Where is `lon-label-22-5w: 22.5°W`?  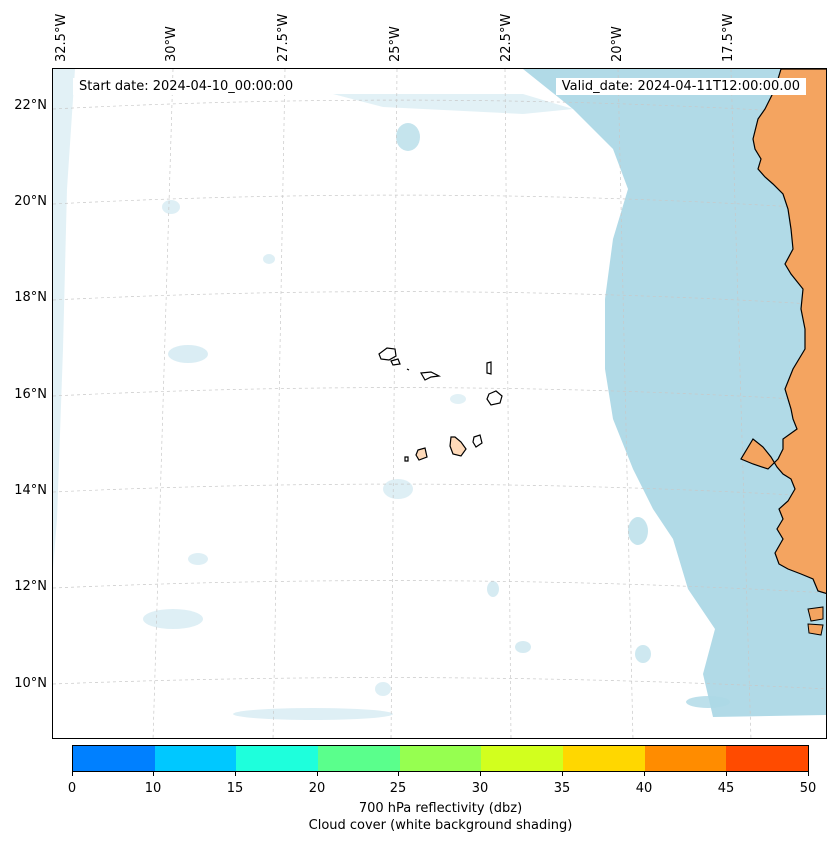 lon-label-22-5w: 22.5°W is located at coordinates (506, 37).